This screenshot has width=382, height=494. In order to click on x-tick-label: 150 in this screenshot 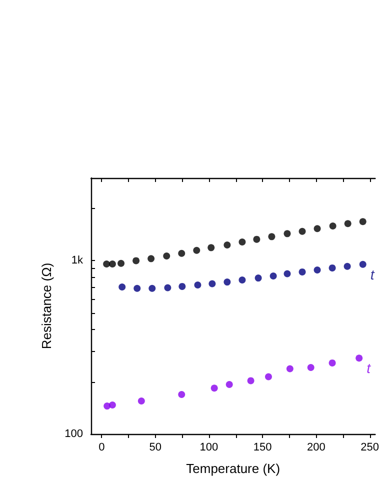, I will do `click(262, 448)`.